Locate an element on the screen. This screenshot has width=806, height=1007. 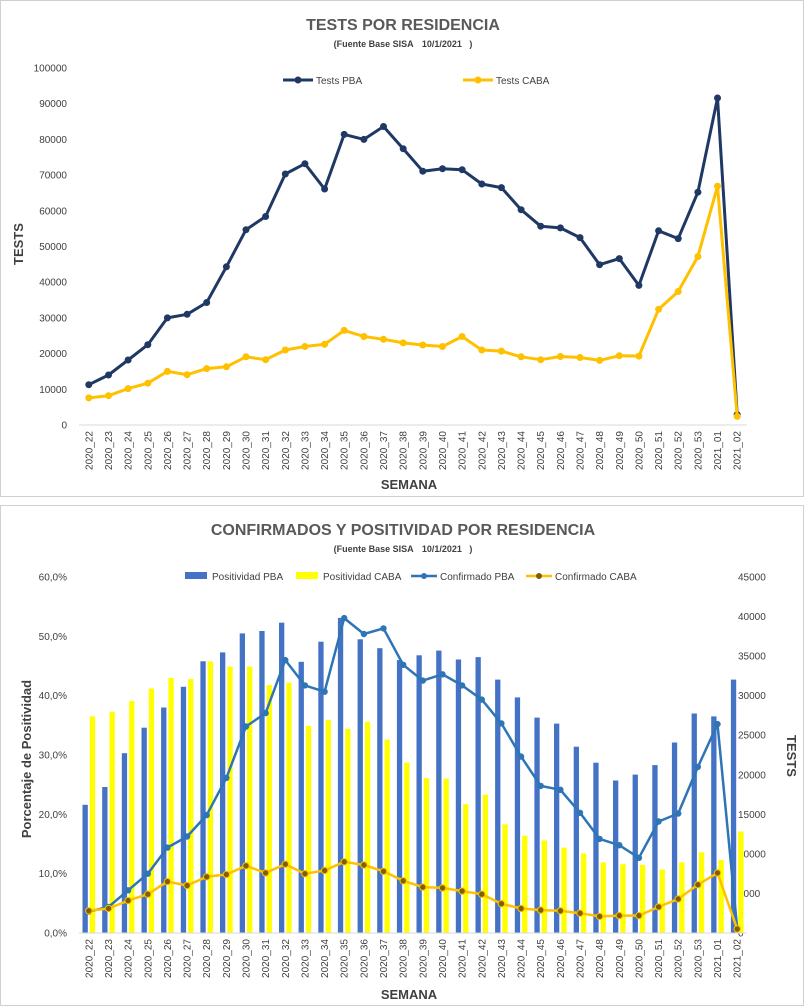
y-tick-label: 30,0% is located at coordinates (53, 756).